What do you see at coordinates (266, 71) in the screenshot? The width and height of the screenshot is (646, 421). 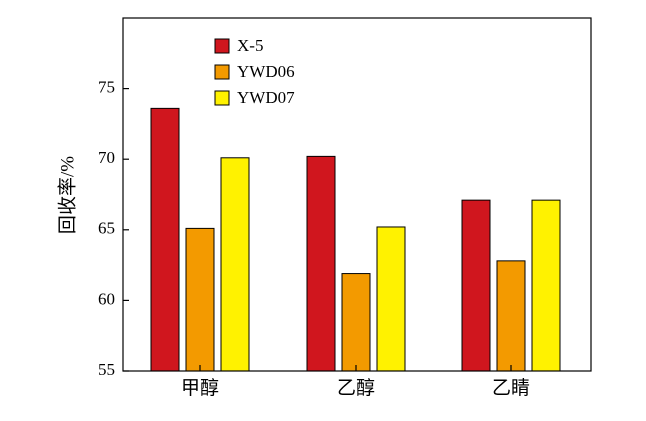 I see `legend-label: YWD06` at bounding box center [266, 71].